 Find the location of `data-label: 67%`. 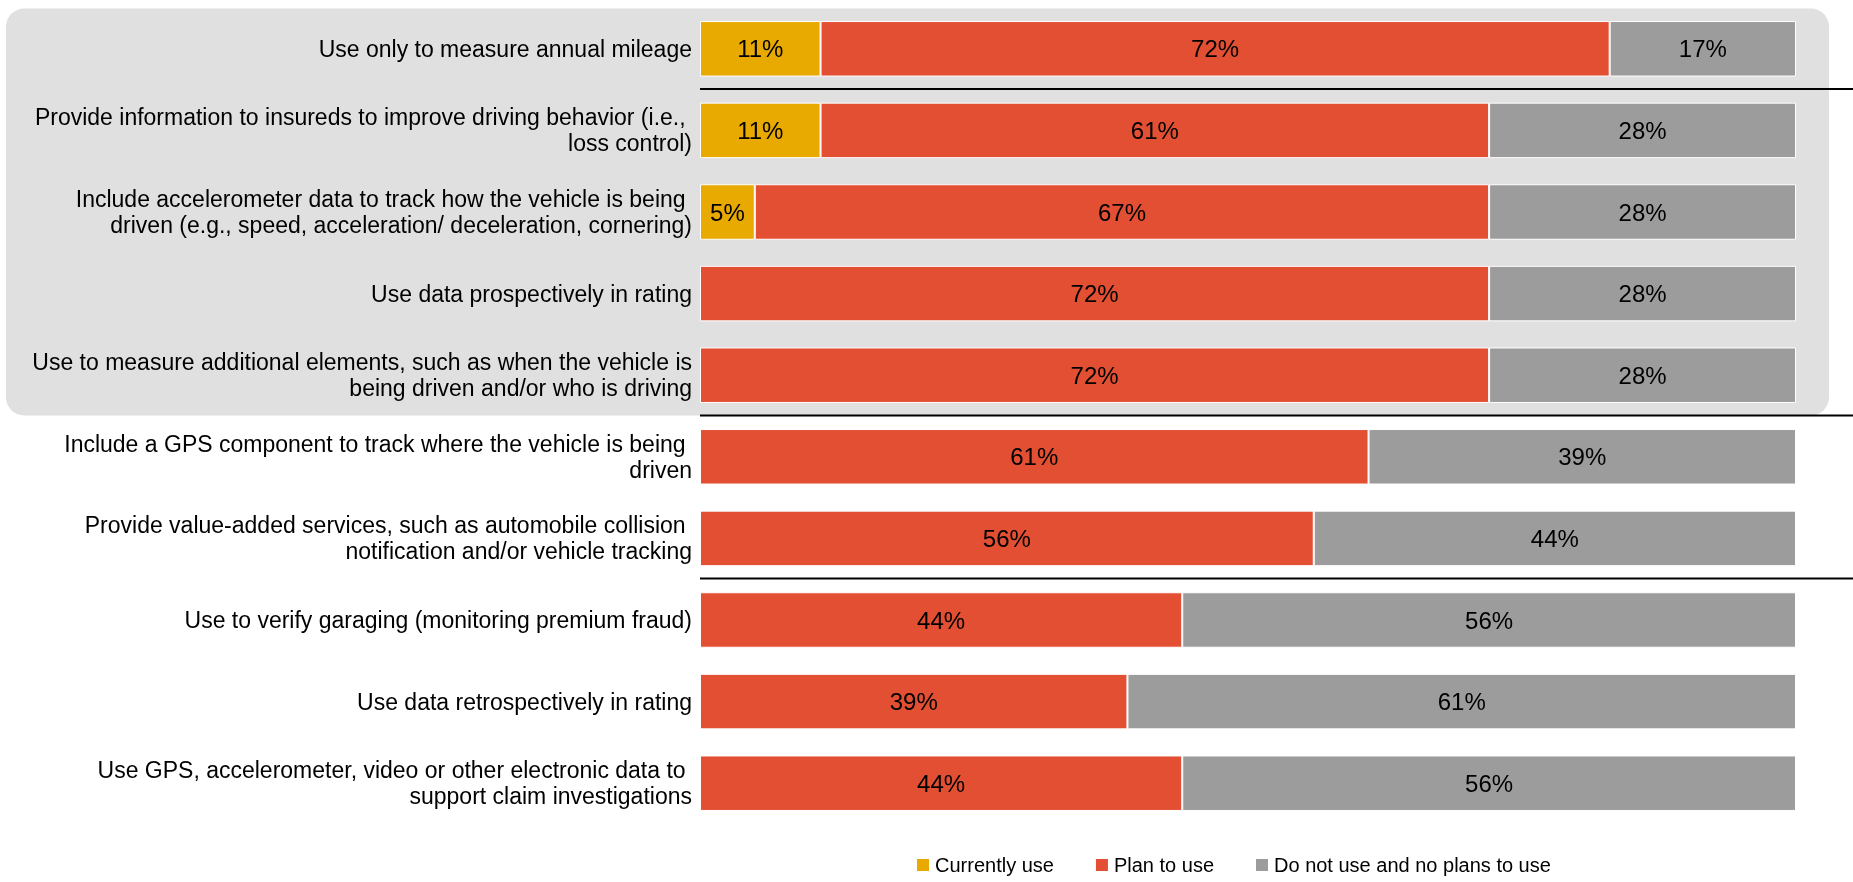

data-label: 67% is located at coordinates (1121, 212).